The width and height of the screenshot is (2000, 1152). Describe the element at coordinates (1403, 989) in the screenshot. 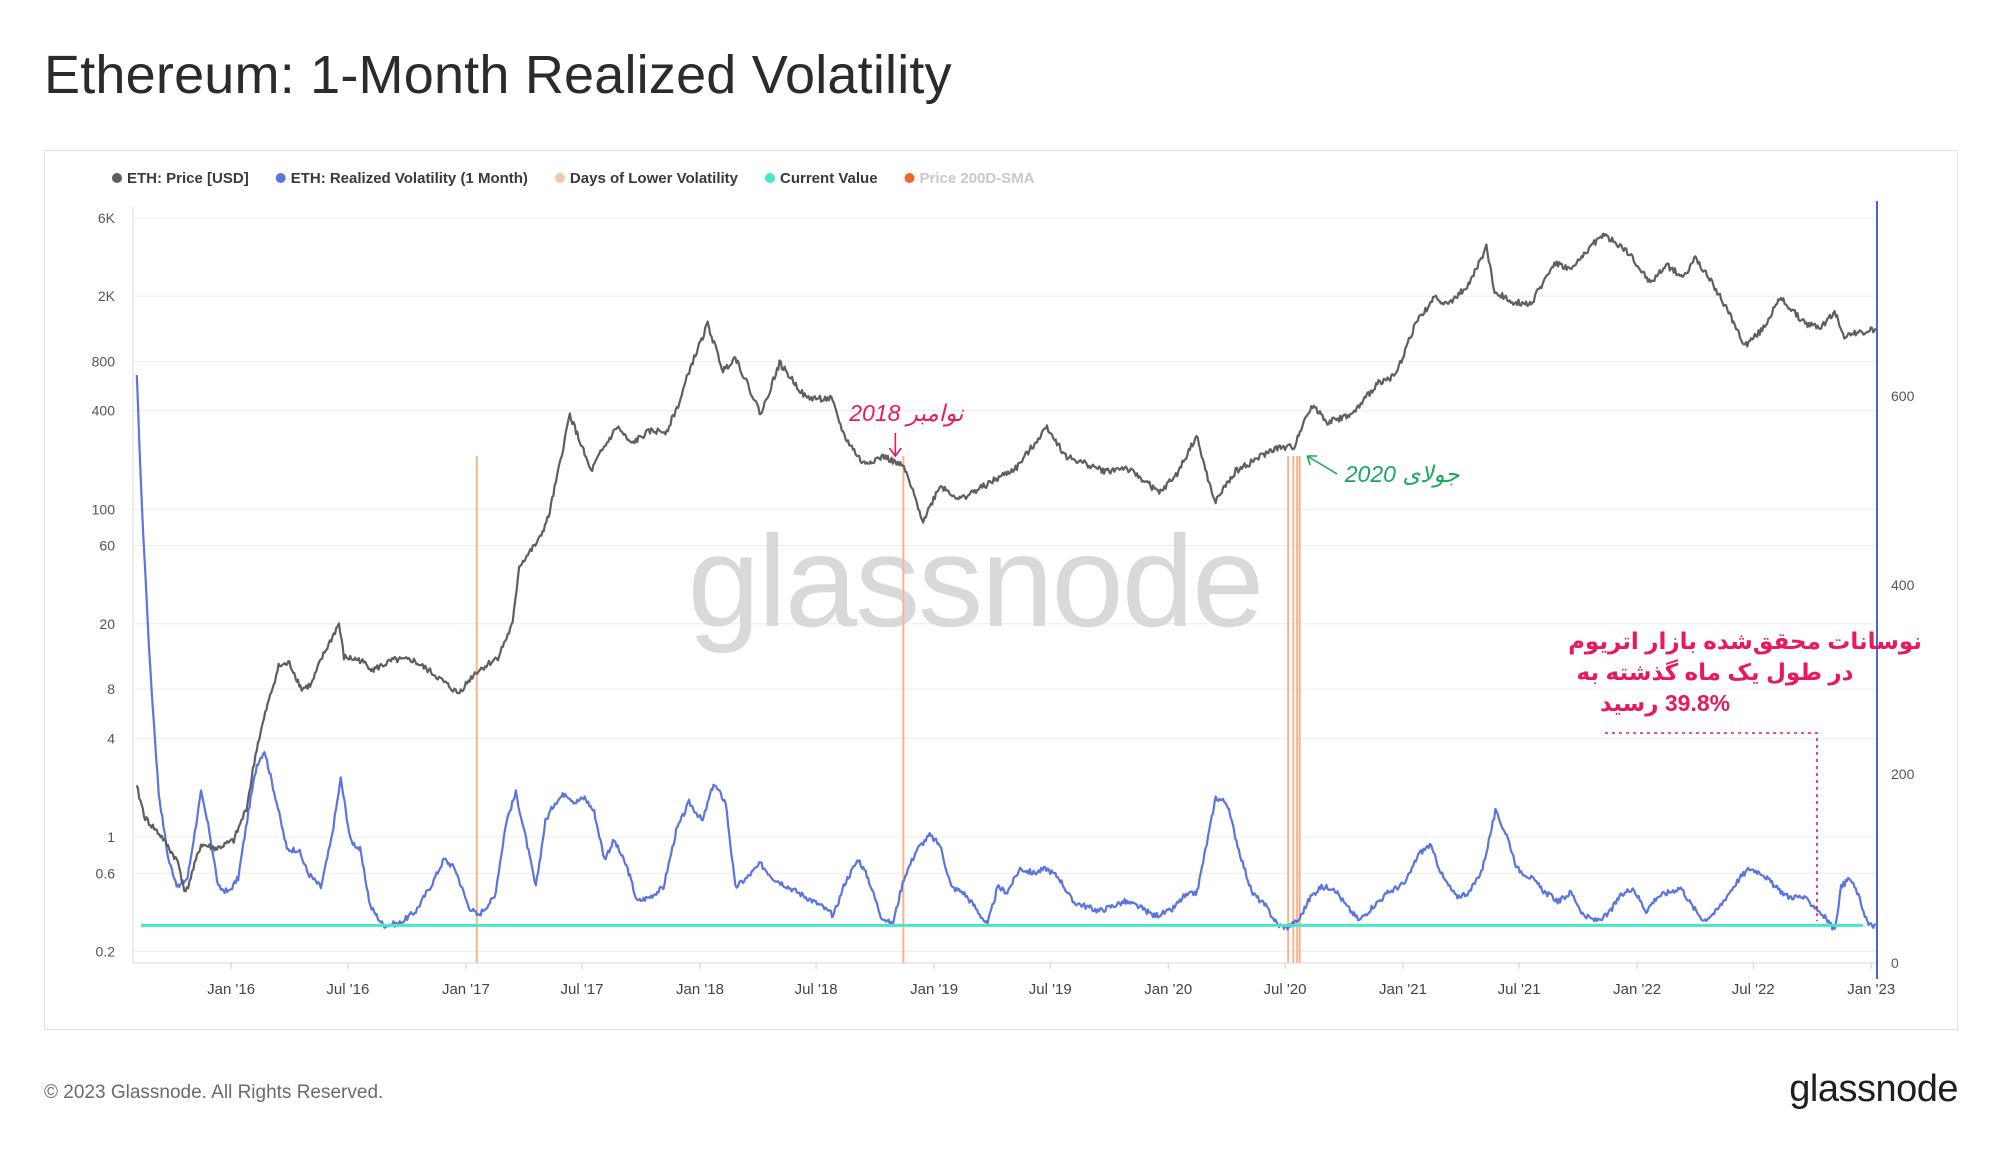

I see `x-tick-label-10: Jan '21` at that location.